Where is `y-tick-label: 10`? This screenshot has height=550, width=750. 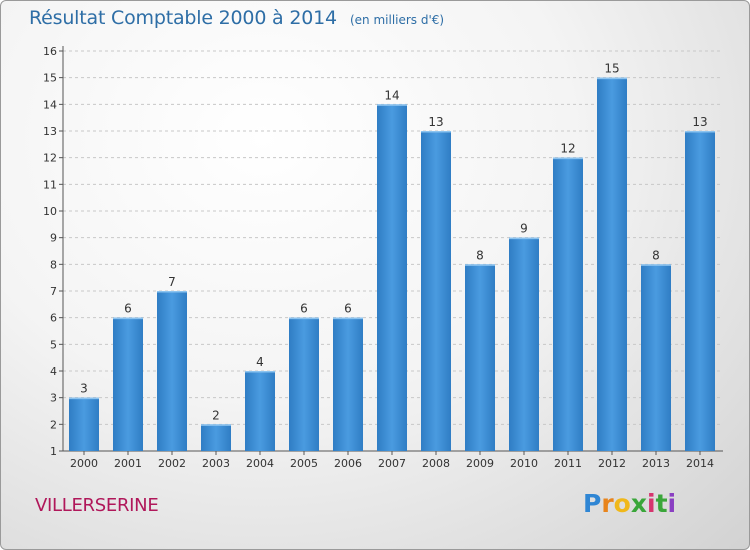
y-tick-label: 10 is located at coordinates (50, 211).